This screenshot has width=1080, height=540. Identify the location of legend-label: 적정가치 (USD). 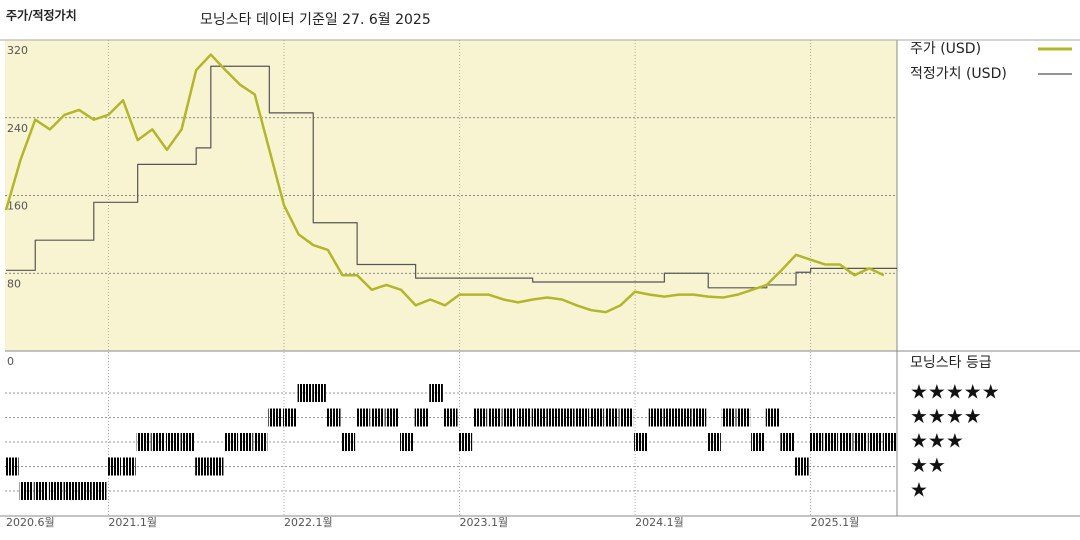
(958, 74).